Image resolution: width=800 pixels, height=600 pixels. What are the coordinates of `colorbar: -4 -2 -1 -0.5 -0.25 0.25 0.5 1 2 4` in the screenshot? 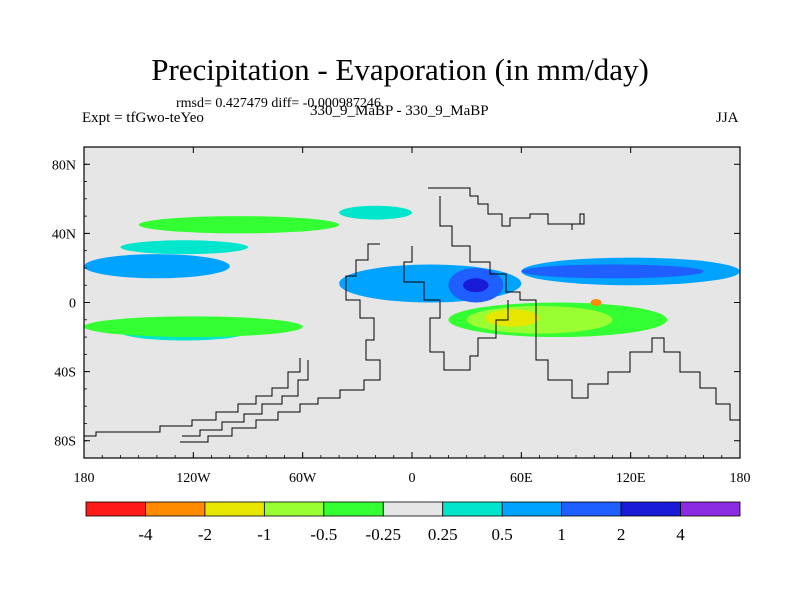 It's located at (413, 522).